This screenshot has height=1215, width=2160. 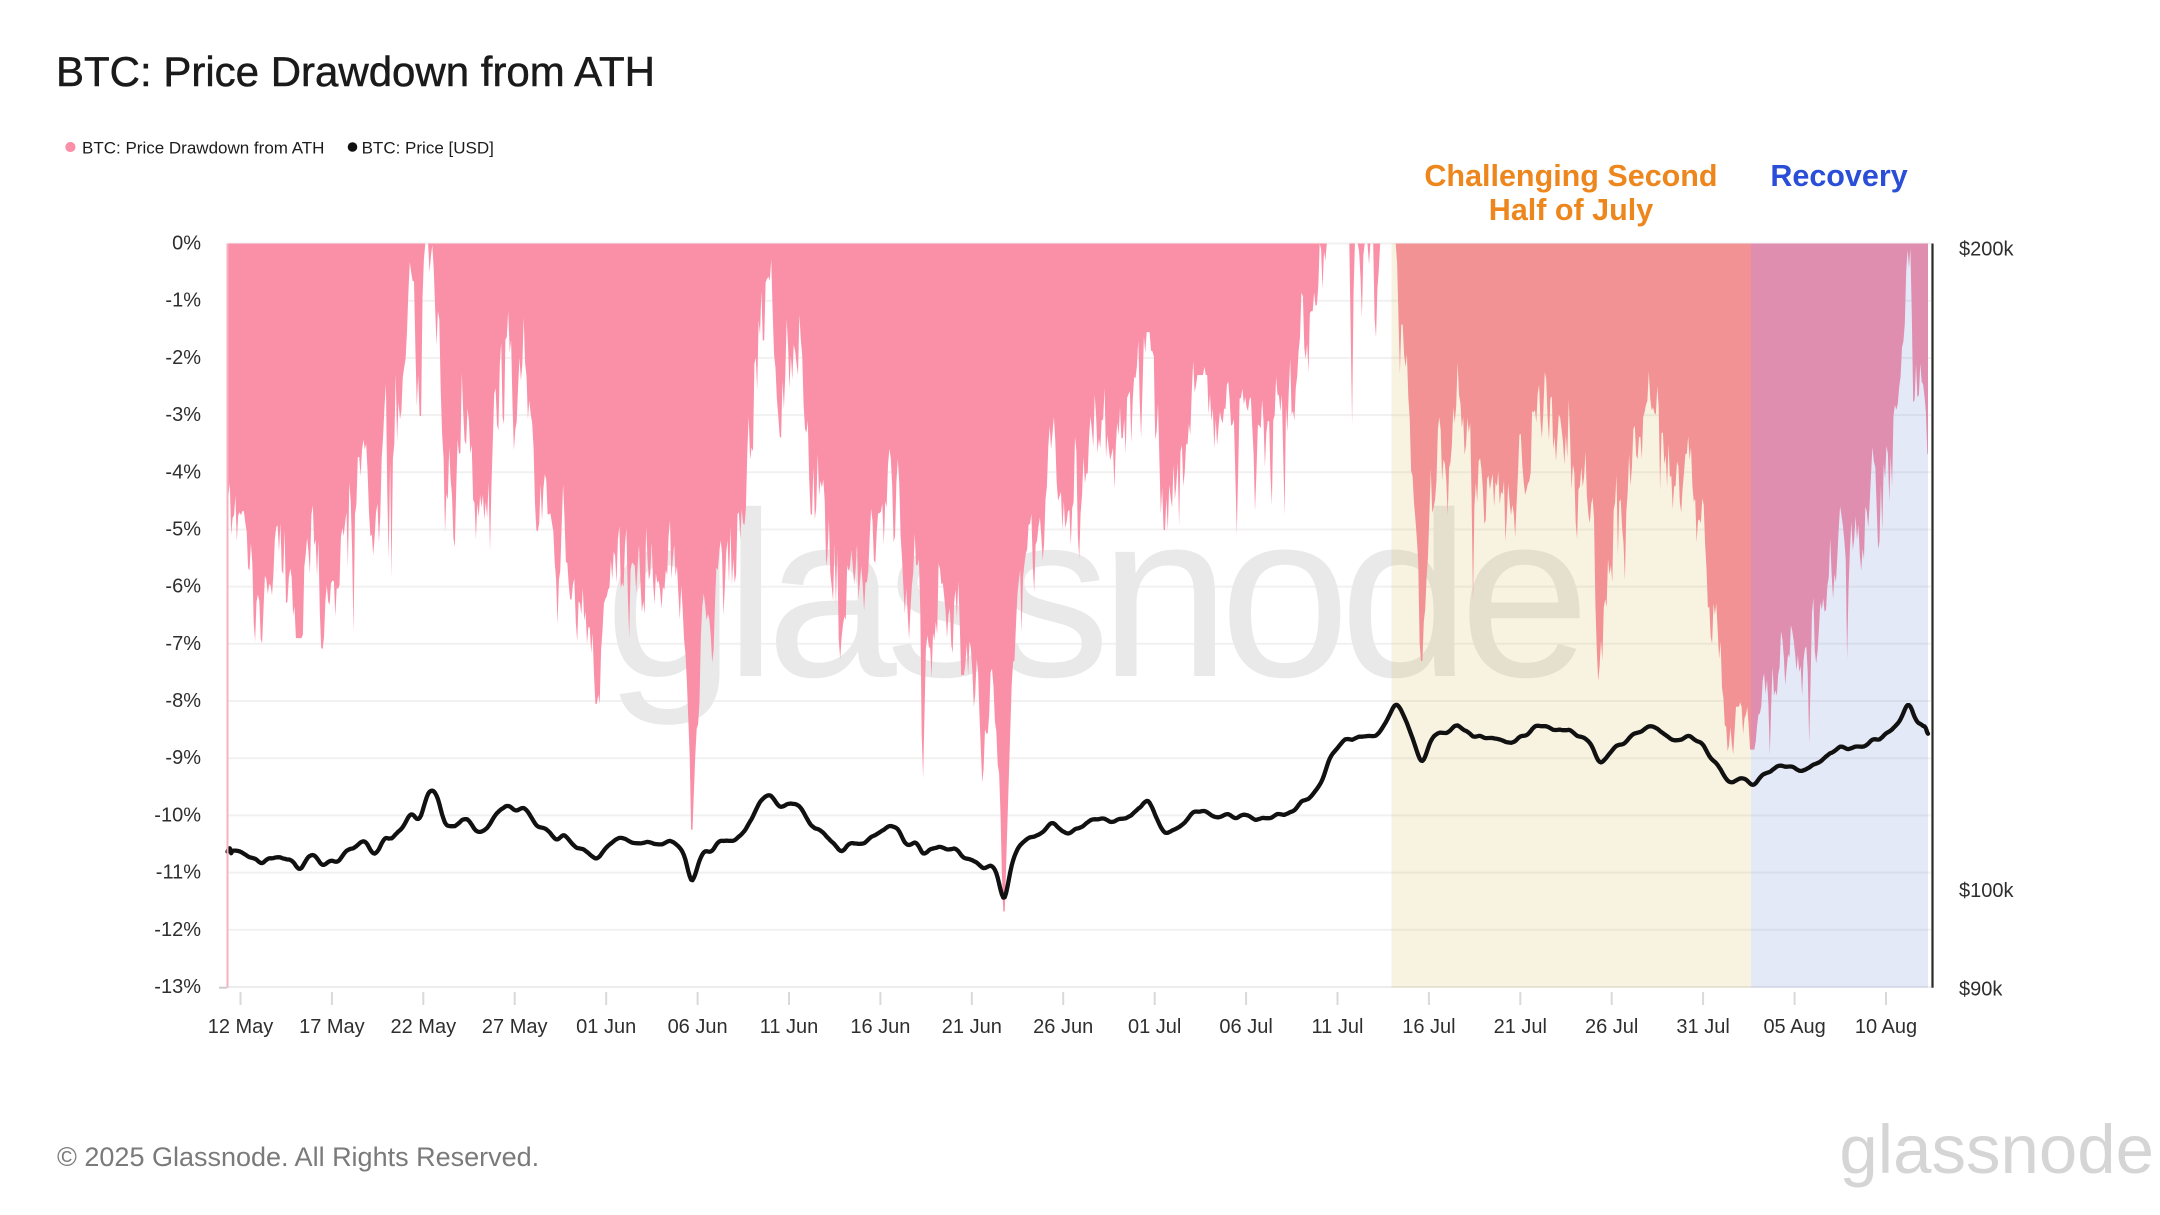 What do you see at coordinates (972, 1027) in the screenshot?
I see `svg-text: 21 Jun` at bounding box center [972, 1027].